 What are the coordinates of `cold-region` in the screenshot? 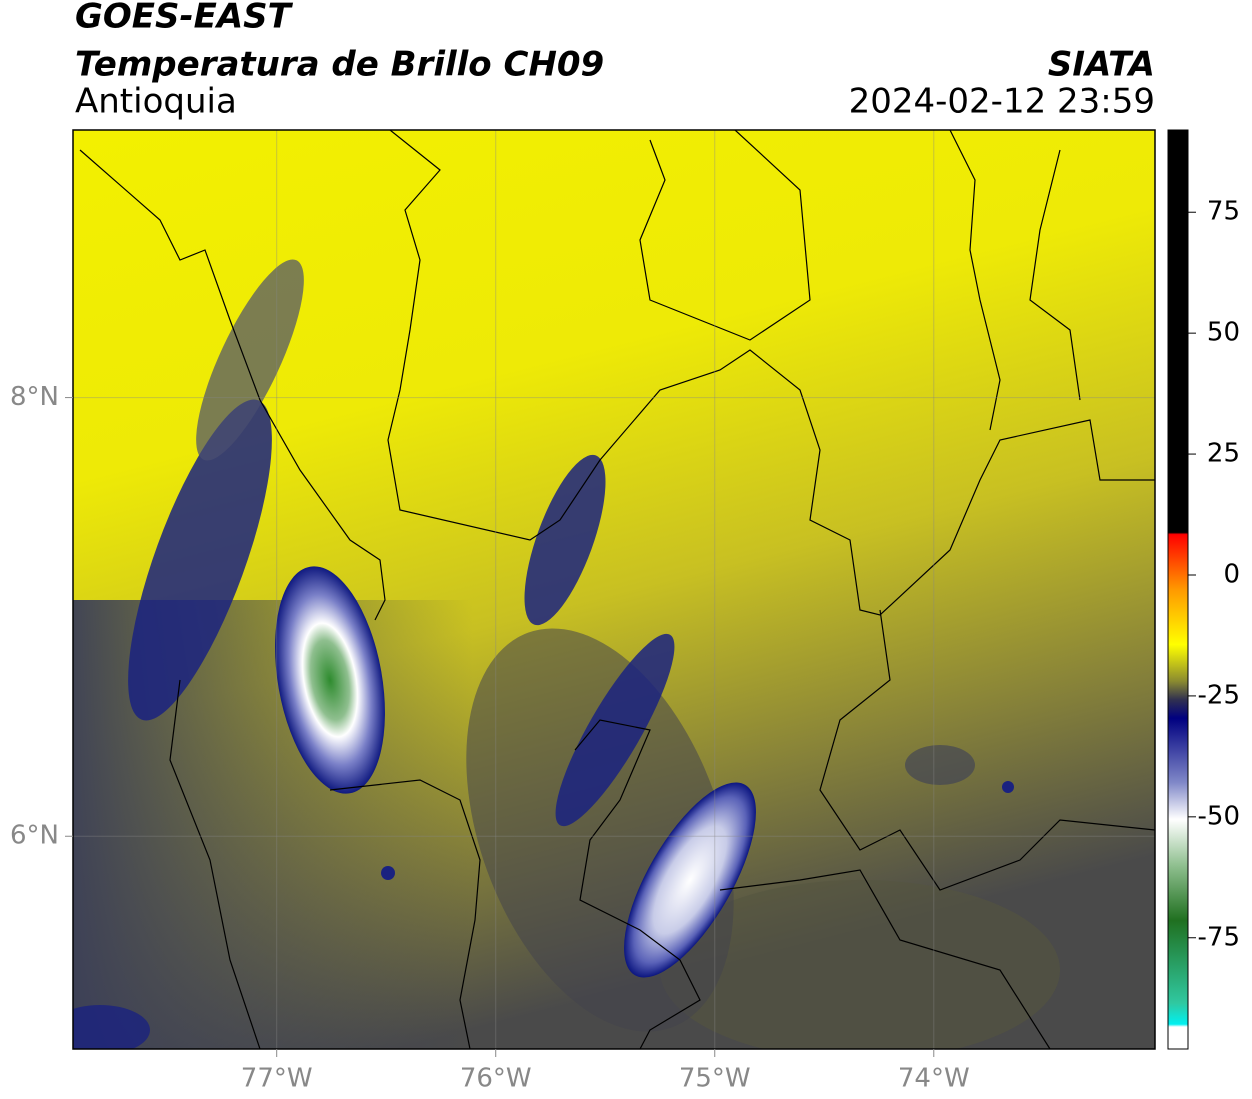 It's located at (860, 964).